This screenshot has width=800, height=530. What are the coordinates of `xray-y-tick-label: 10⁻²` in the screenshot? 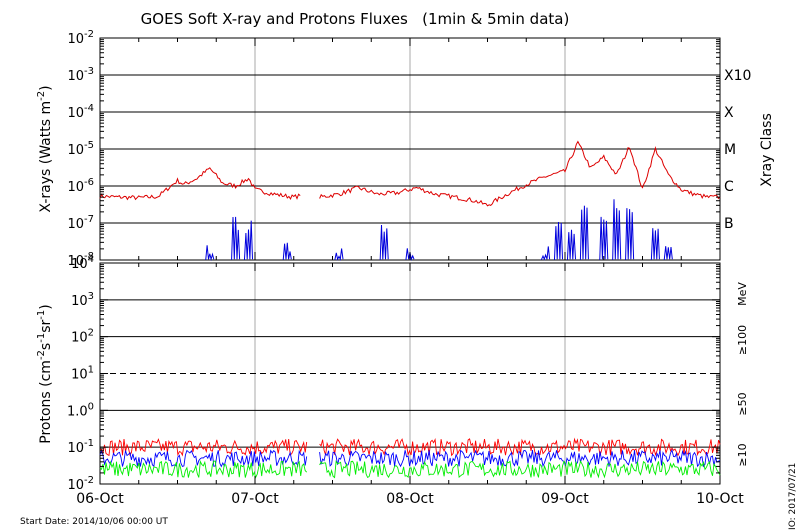 It's located at (80, 38).